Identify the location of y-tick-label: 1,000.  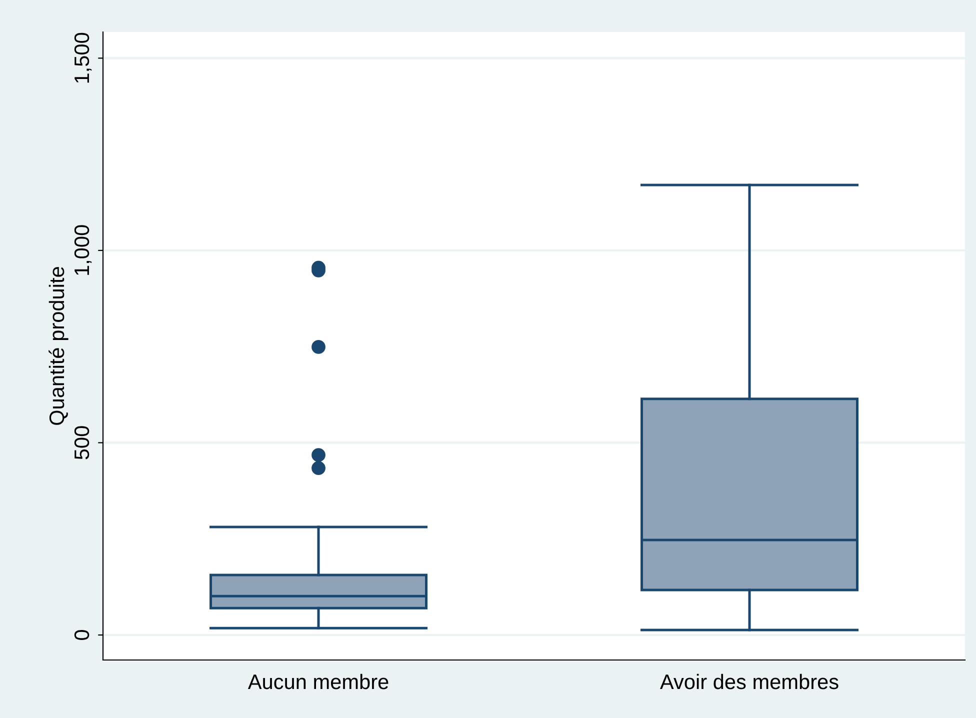
(83, 250).